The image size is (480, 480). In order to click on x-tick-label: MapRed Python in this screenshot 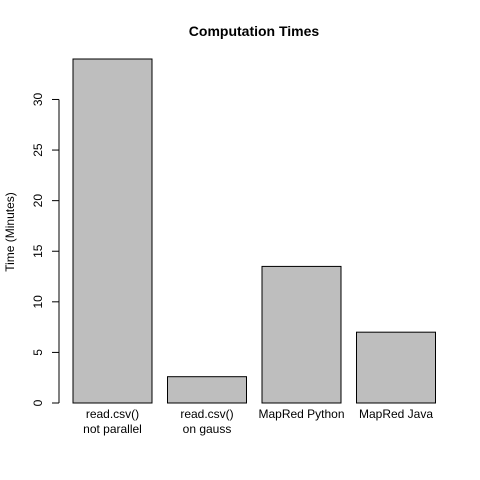, I will do `click(301, 414)`.